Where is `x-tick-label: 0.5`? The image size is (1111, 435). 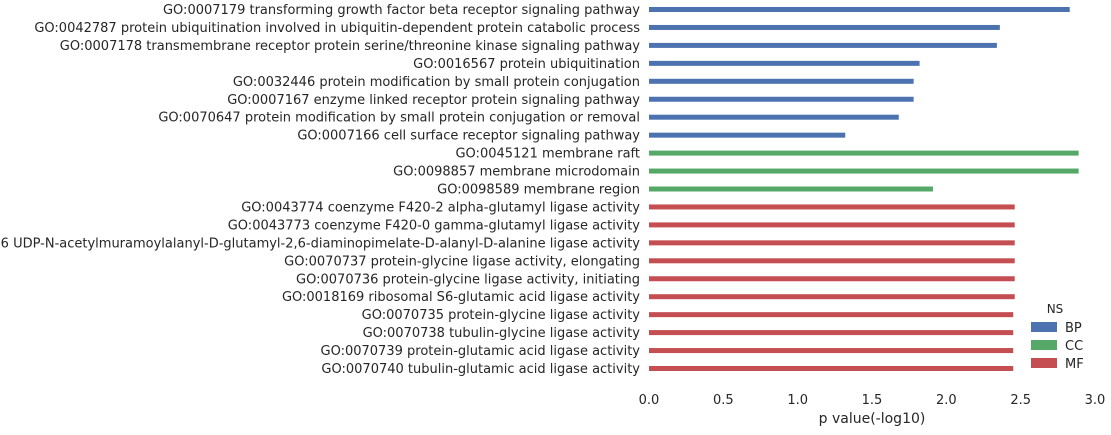 x-tick-label: 0.5 is located at coordinates (723, 400).